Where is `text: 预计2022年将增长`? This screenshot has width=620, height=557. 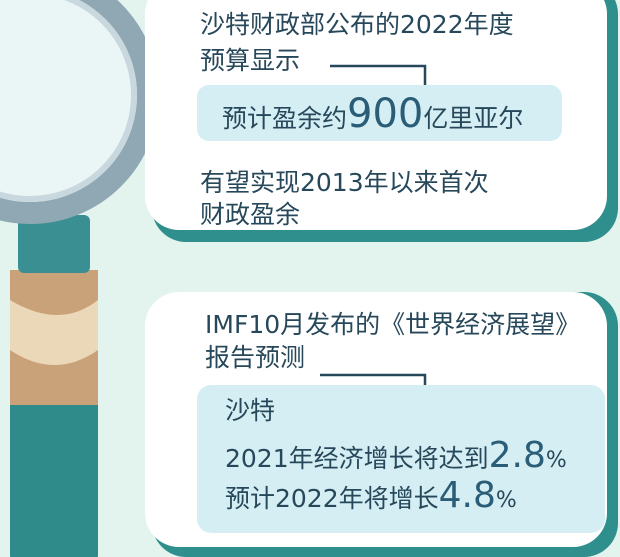
text: 预计2022年将增长 is located at coordinates (332, 498).